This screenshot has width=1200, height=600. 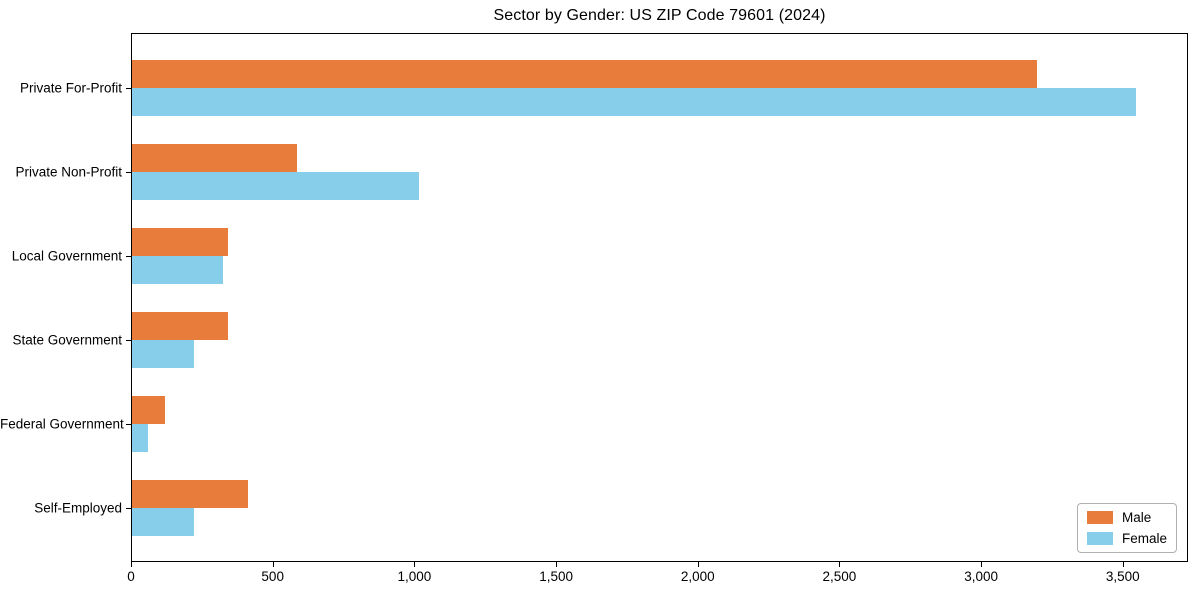 What do you see at coordinates (1099, 538) in the screenshot?
I see `legend-swatch-female-icon` at bounding box center [1099, 538].